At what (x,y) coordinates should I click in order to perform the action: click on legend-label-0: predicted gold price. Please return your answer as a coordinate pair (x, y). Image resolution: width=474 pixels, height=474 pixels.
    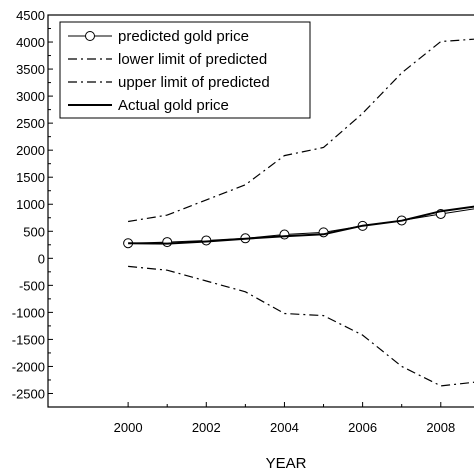
    Looking at the image, I should click on (183, 36).